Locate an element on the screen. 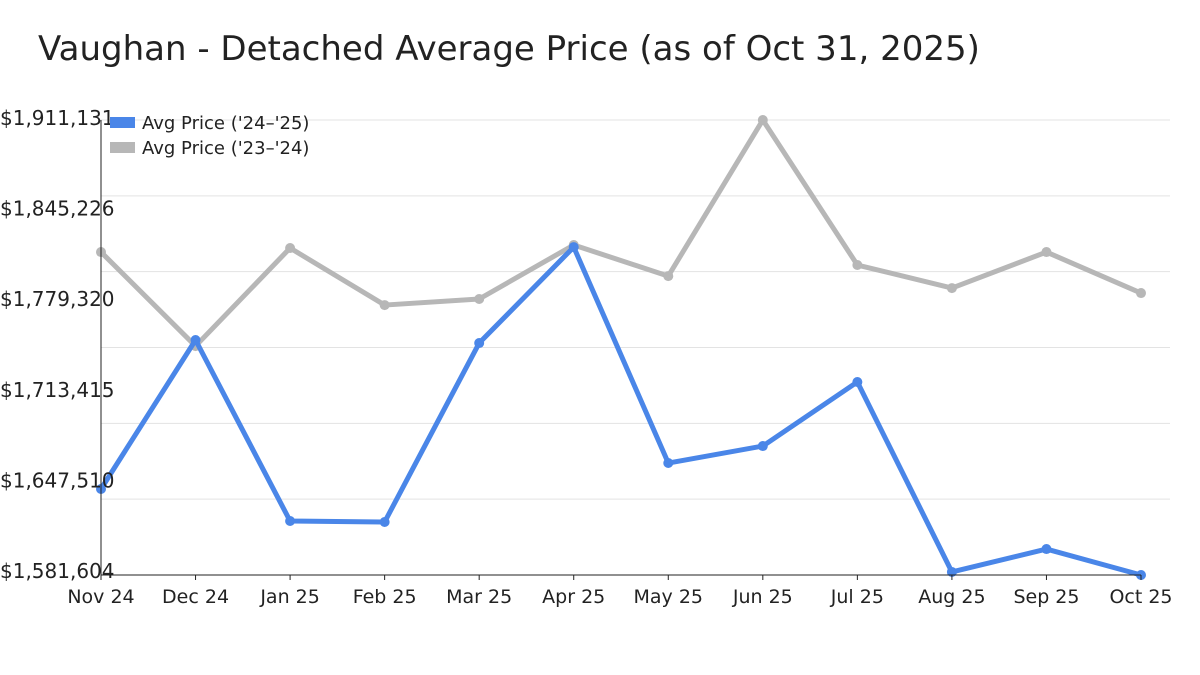 The image size is (1200, 675). x-tick-label: Jun 25 is located at coordinates (762, 597).